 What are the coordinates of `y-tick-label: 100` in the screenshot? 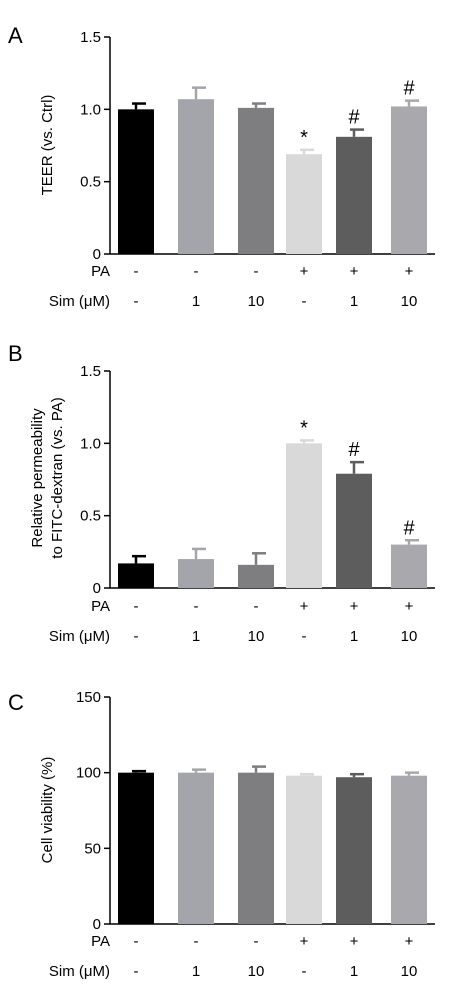 It's located at (88, 773).